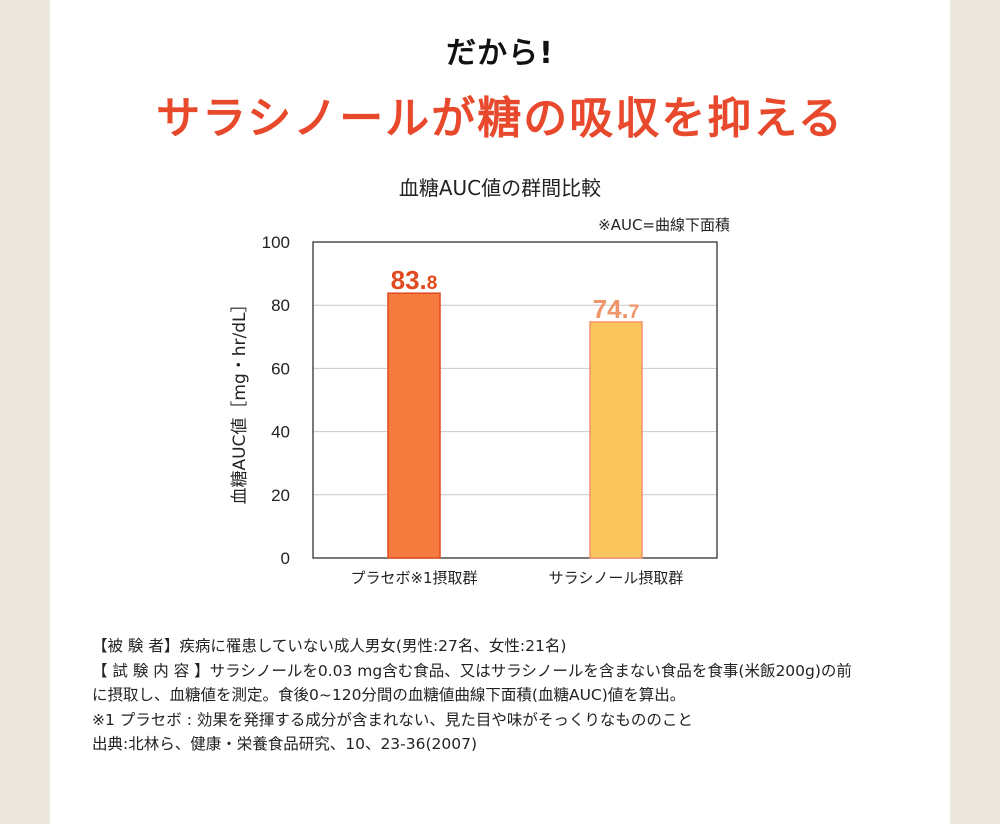 The height and width of the screenshot is (824, 1000). I want to click on y-tick-label: 20, so click(280, 495).